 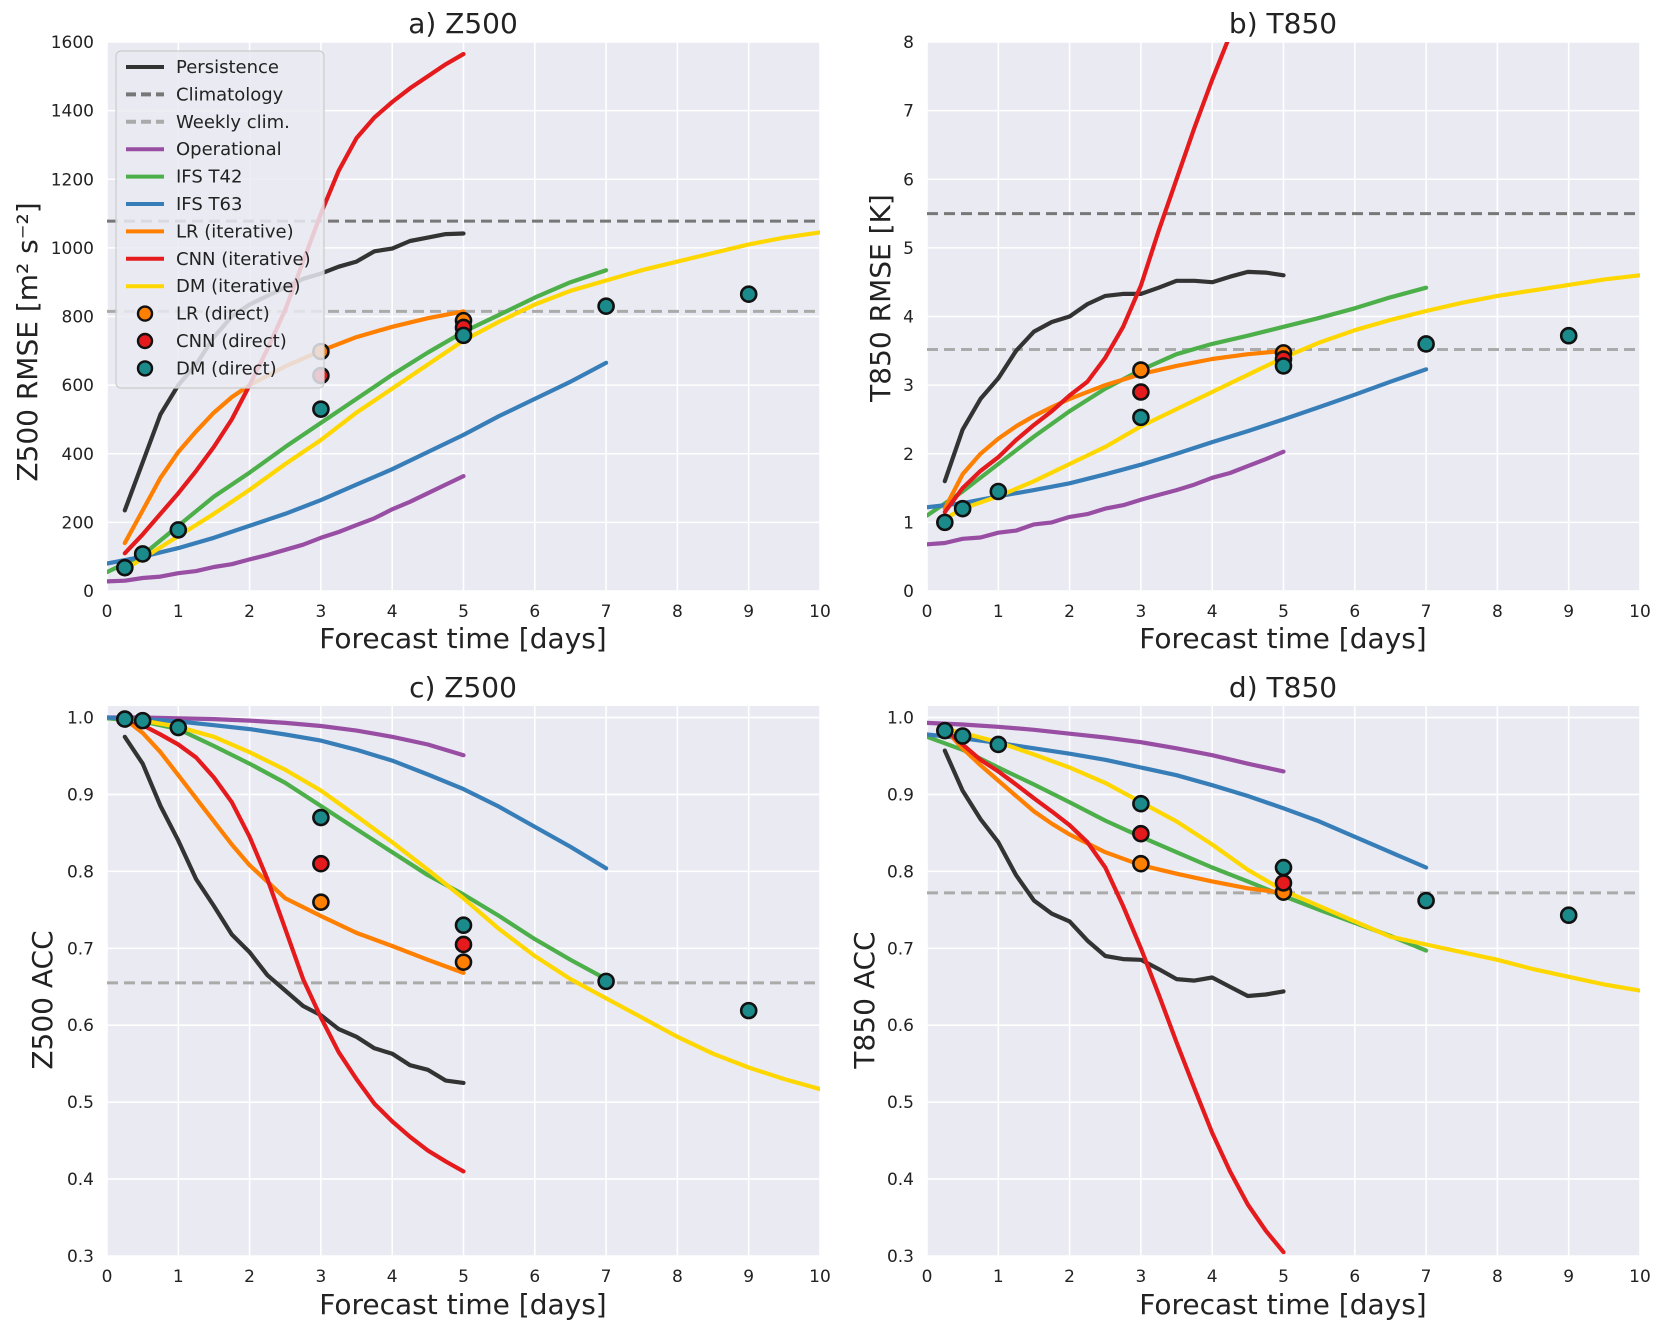 What do you see at coordinates (78, 455) in the screenshot?
I see `y-tick-label: 400` at bounding box center [78, 455].